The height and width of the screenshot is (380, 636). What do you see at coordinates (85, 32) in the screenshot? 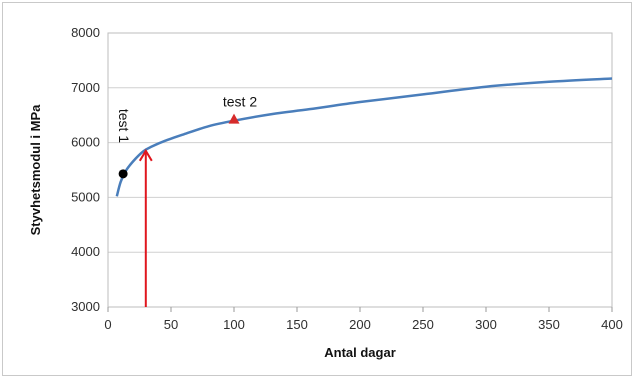
I see `y-tick-label: 8000` at bounding box center [85, 32].